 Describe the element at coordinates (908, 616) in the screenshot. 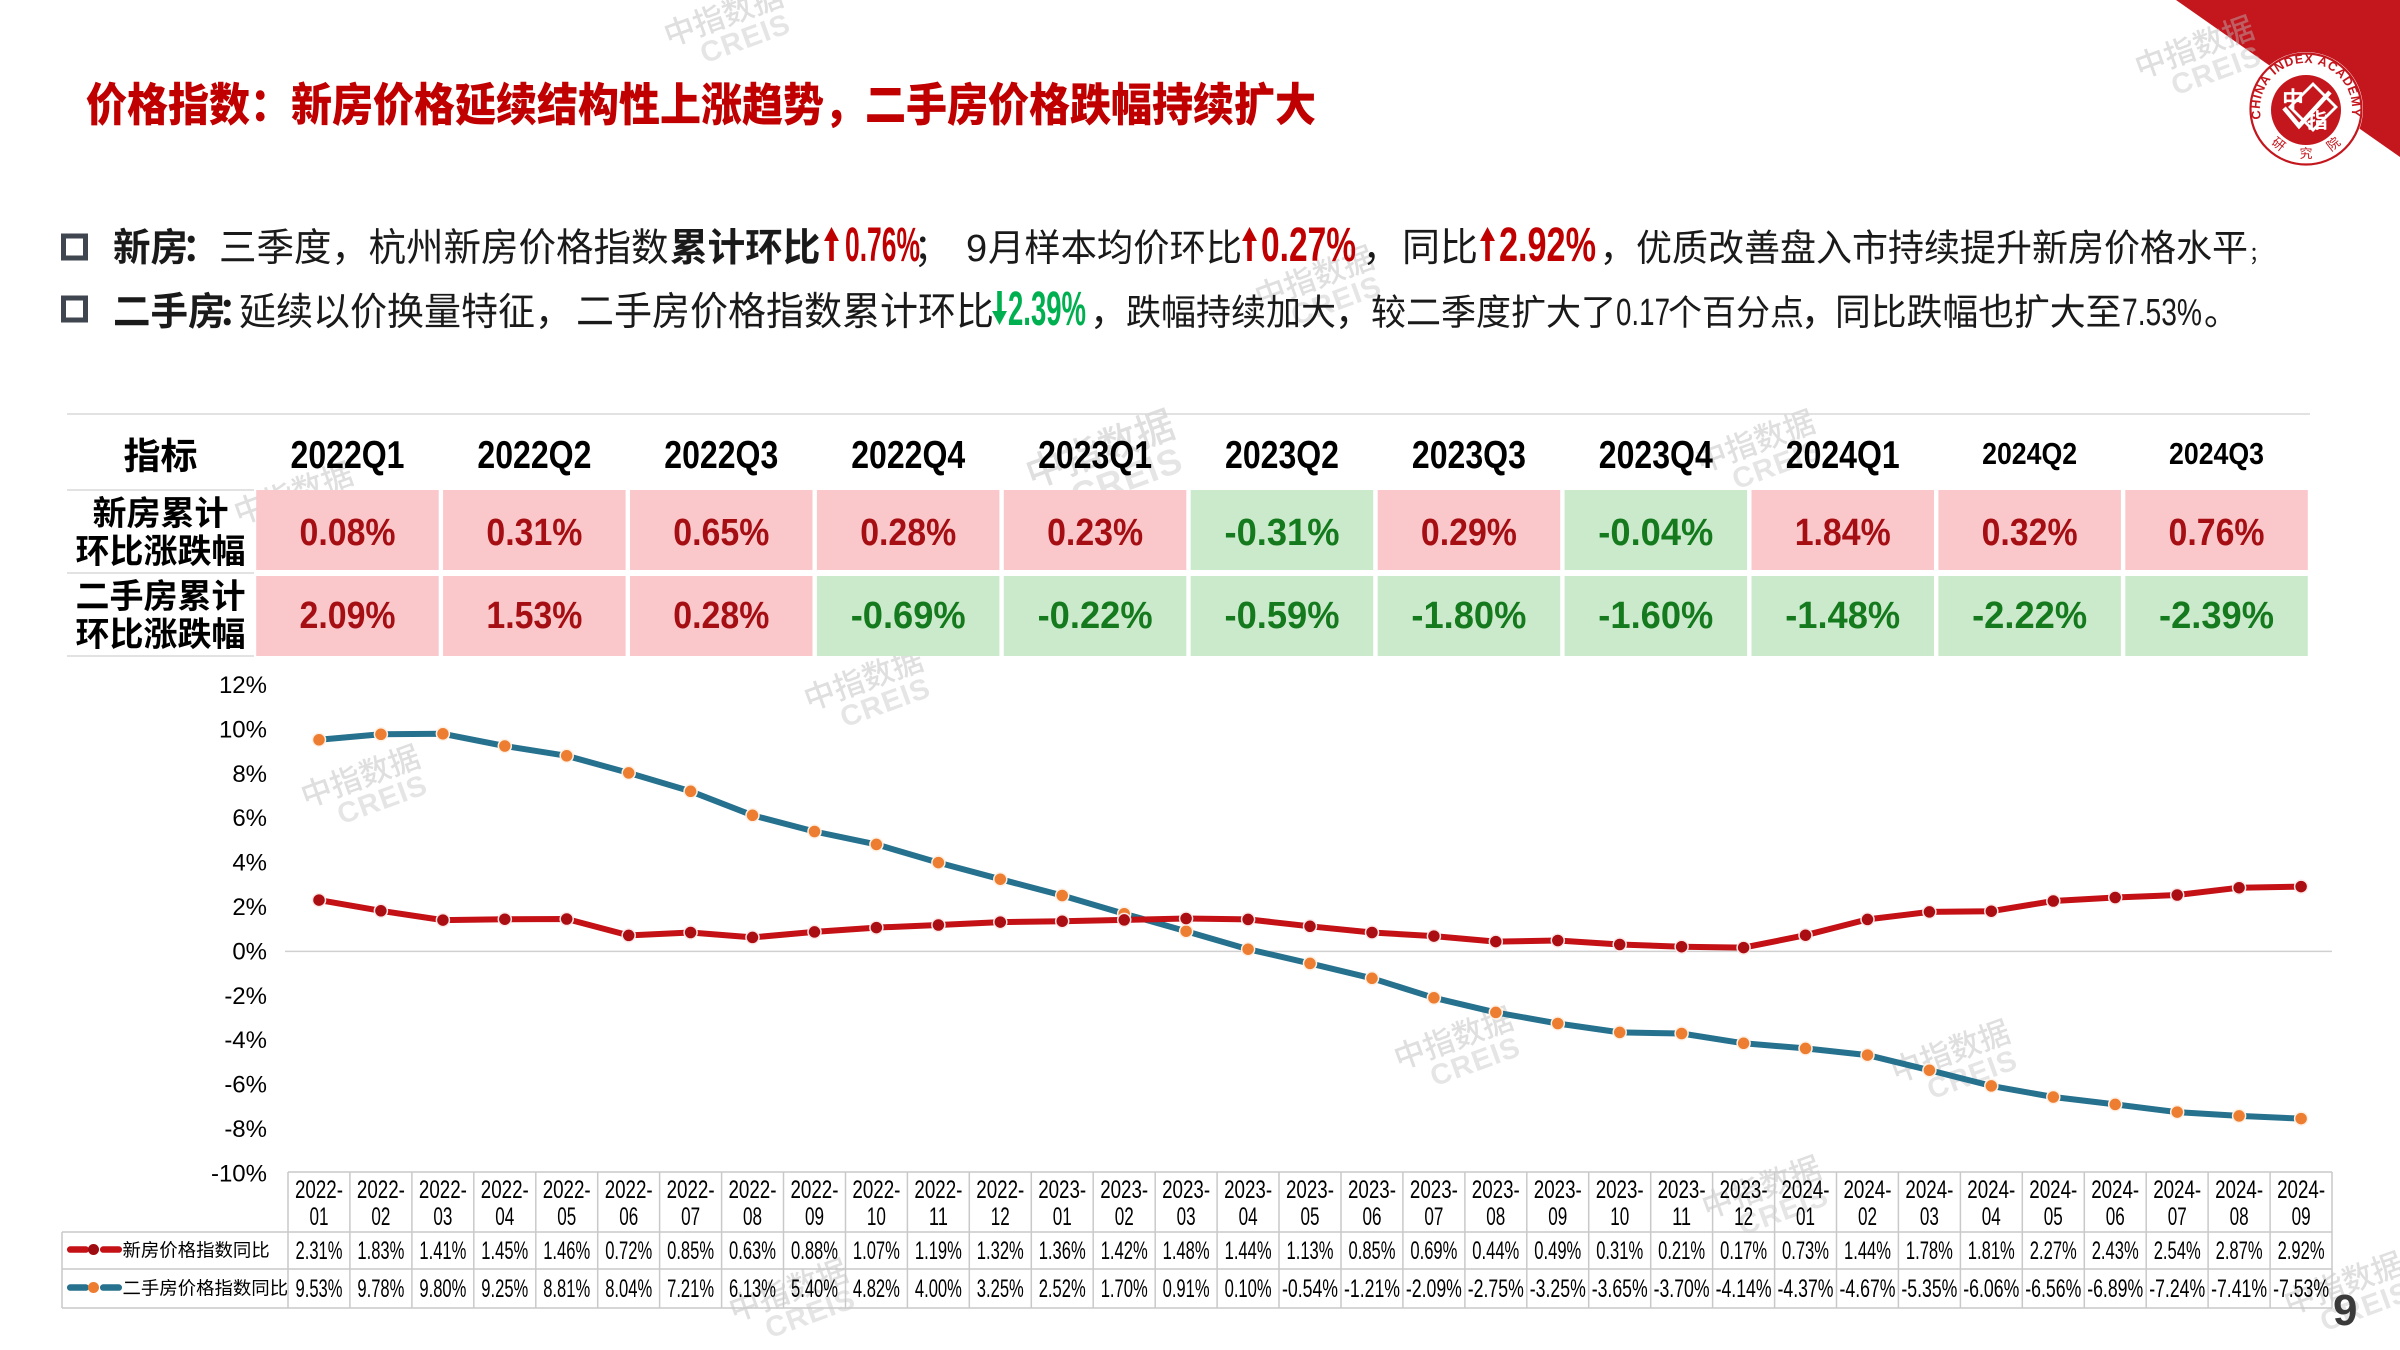

I see `svg-text: -0.69%` at that location.